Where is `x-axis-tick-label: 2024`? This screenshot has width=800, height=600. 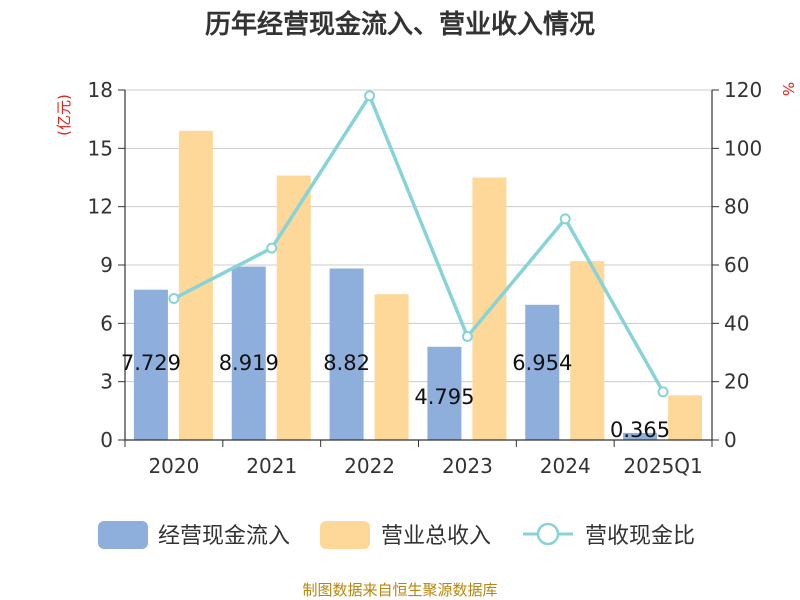
x-axis-tick-label: 2024 is located at coordinates (565, 466).